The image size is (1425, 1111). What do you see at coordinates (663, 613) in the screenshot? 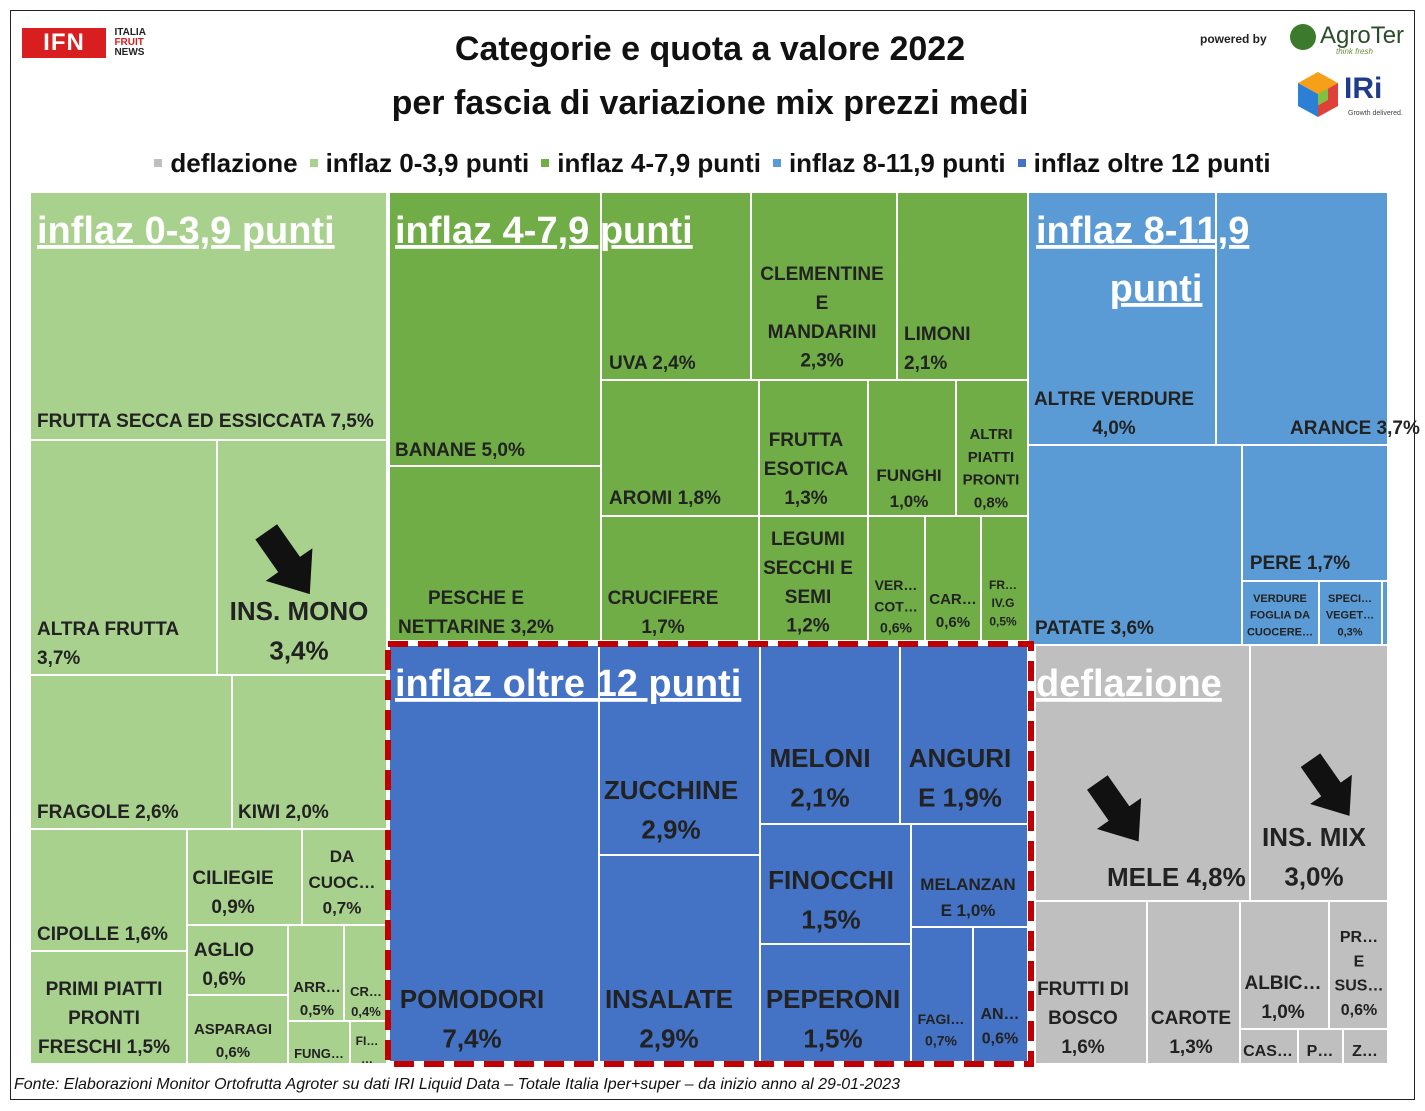
I see `tile-label: CRUCIFERE 1,7%` at bounding box center [663, 613].